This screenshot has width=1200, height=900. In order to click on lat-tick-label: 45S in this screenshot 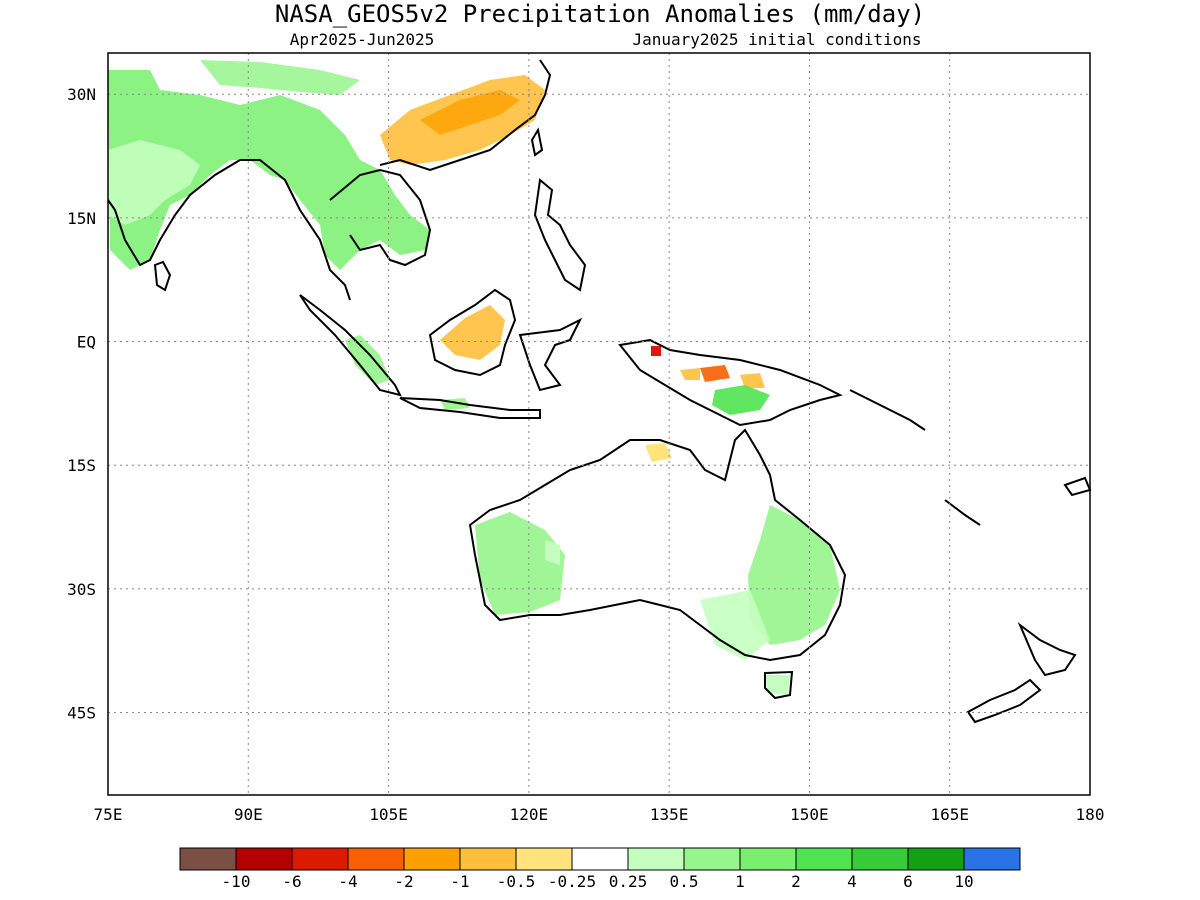, I will do `click(81, 713)`.